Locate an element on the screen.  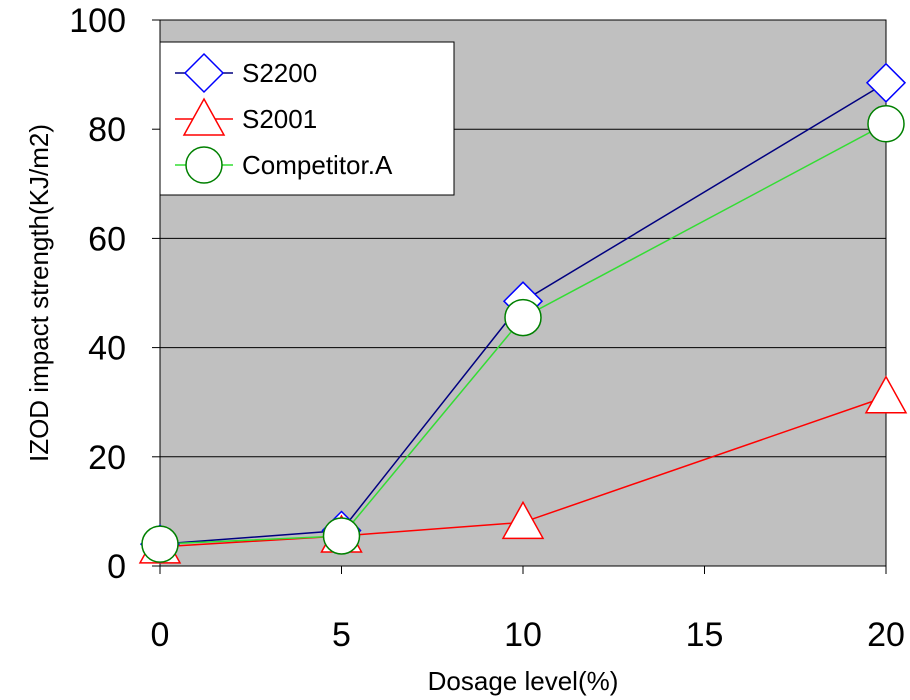
y-tick-label: 20 is located at coordinates (107, 458).